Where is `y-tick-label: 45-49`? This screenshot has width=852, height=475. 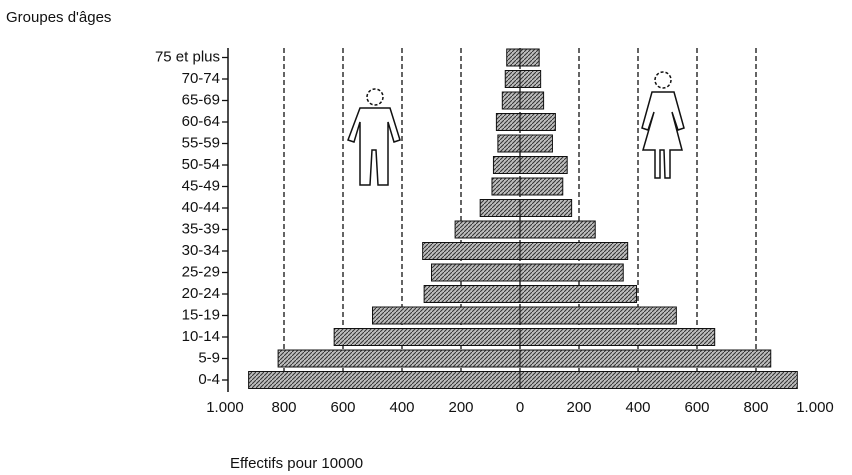
y-tick-label: 45-49 is located at coordinates (201, 185).